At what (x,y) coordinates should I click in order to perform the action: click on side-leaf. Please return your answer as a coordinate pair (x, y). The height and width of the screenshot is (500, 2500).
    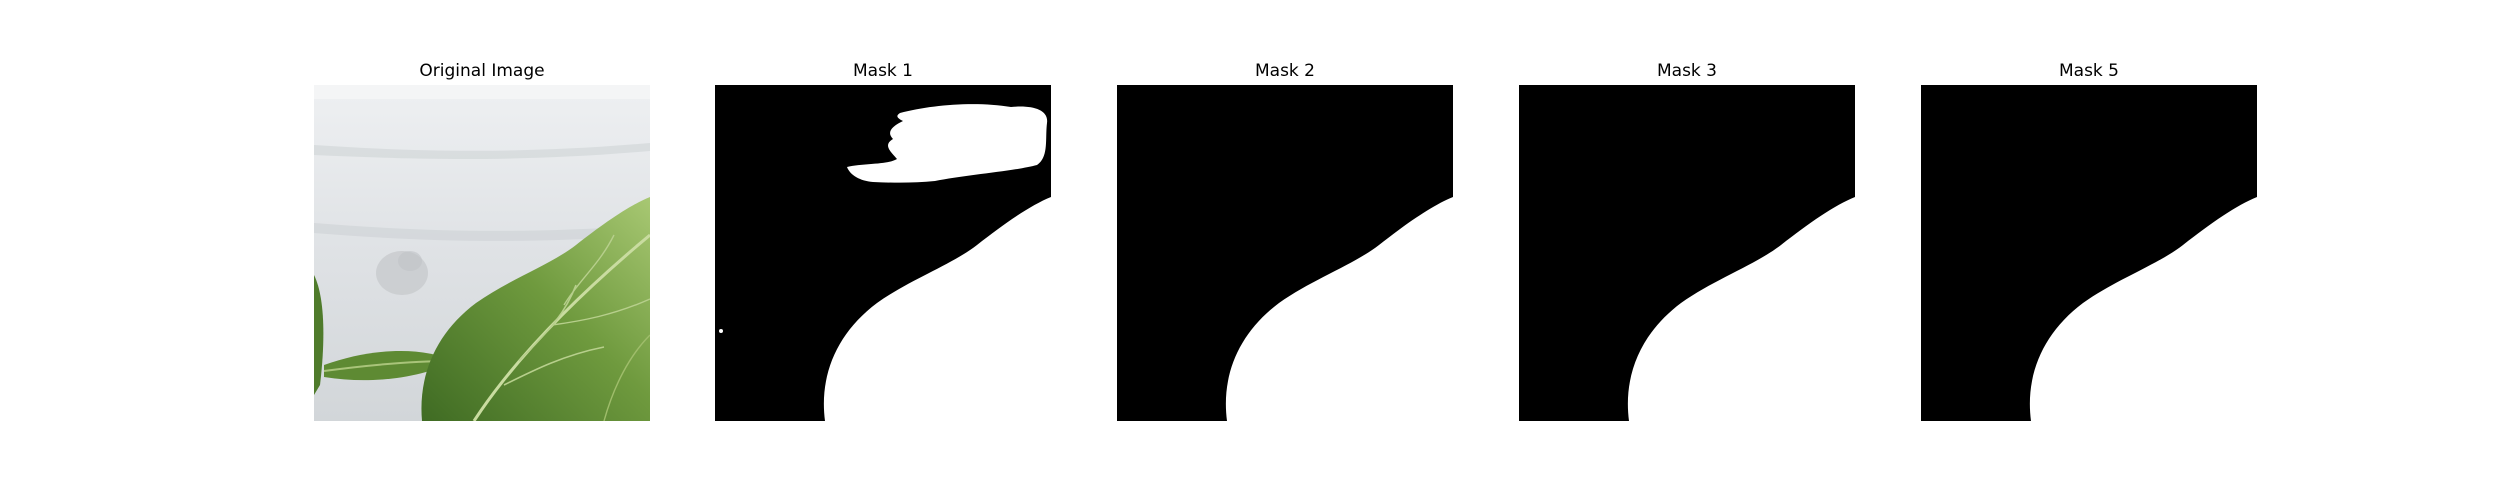
    Looking at the image, I should click on (389, 365).